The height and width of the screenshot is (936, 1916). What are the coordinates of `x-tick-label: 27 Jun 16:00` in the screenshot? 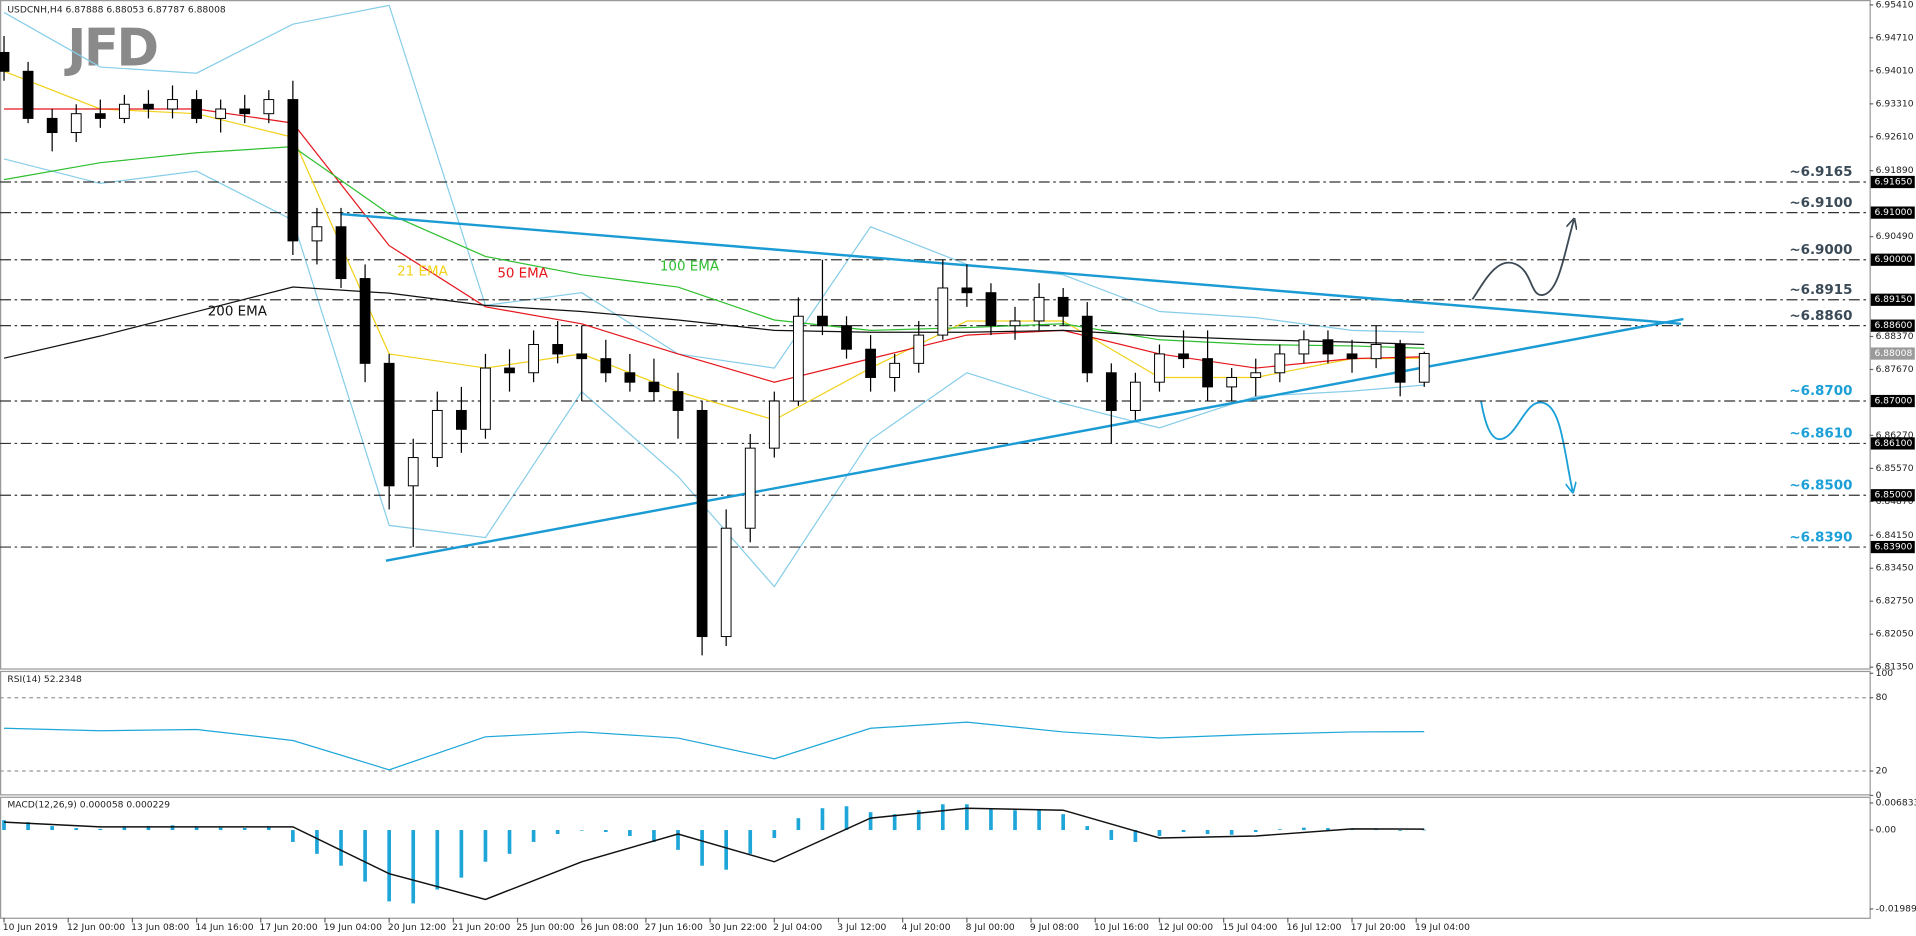 It's located at (674, 927).